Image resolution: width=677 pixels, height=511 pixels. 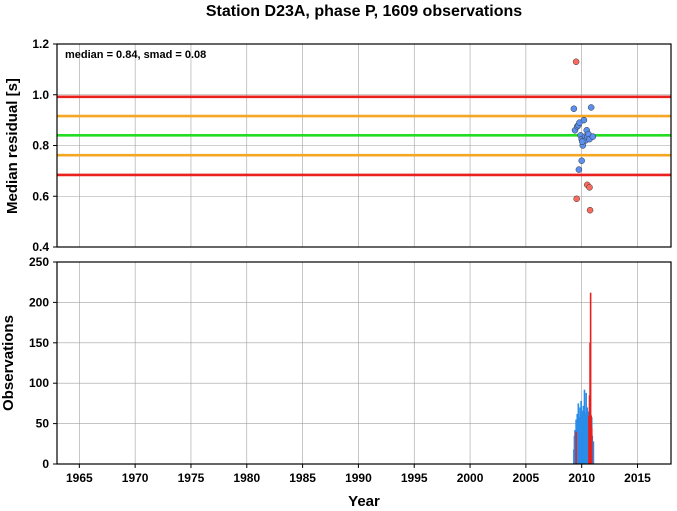 I want to click on x-tick-label: 1995, so click(x=414, y=478).